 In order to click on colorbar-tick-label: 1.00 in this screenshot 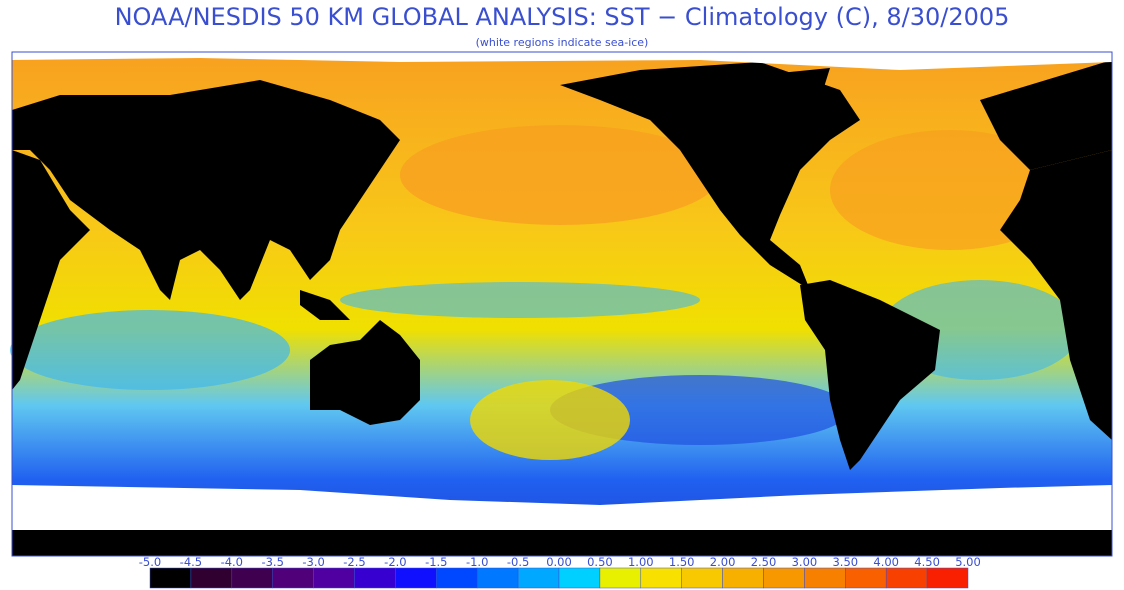, I will do `click(641, 562)`.